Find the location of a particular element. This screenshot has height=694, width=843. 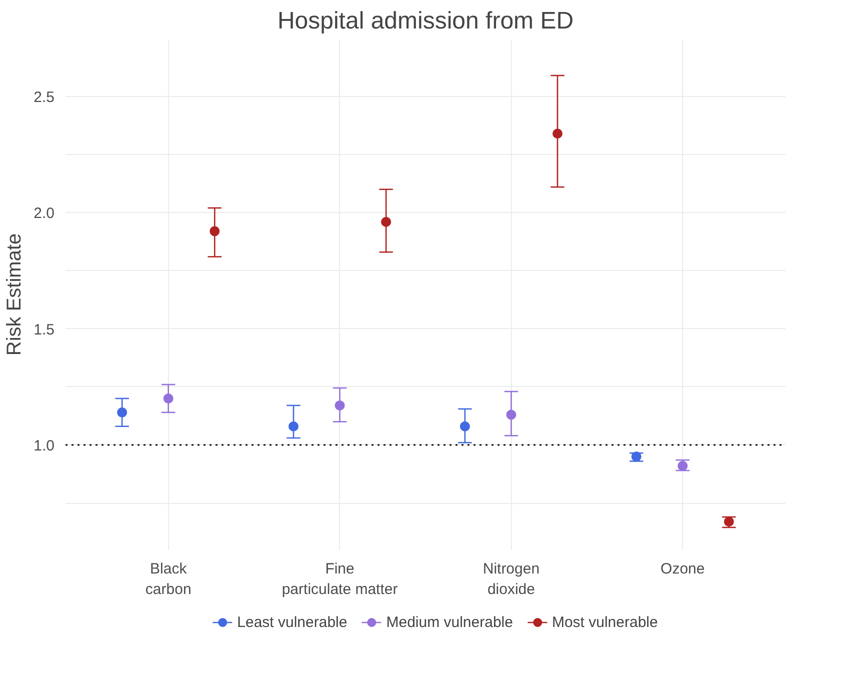

x-tick-label: Nitrogen dioxide is located at coordinates (511, 579).